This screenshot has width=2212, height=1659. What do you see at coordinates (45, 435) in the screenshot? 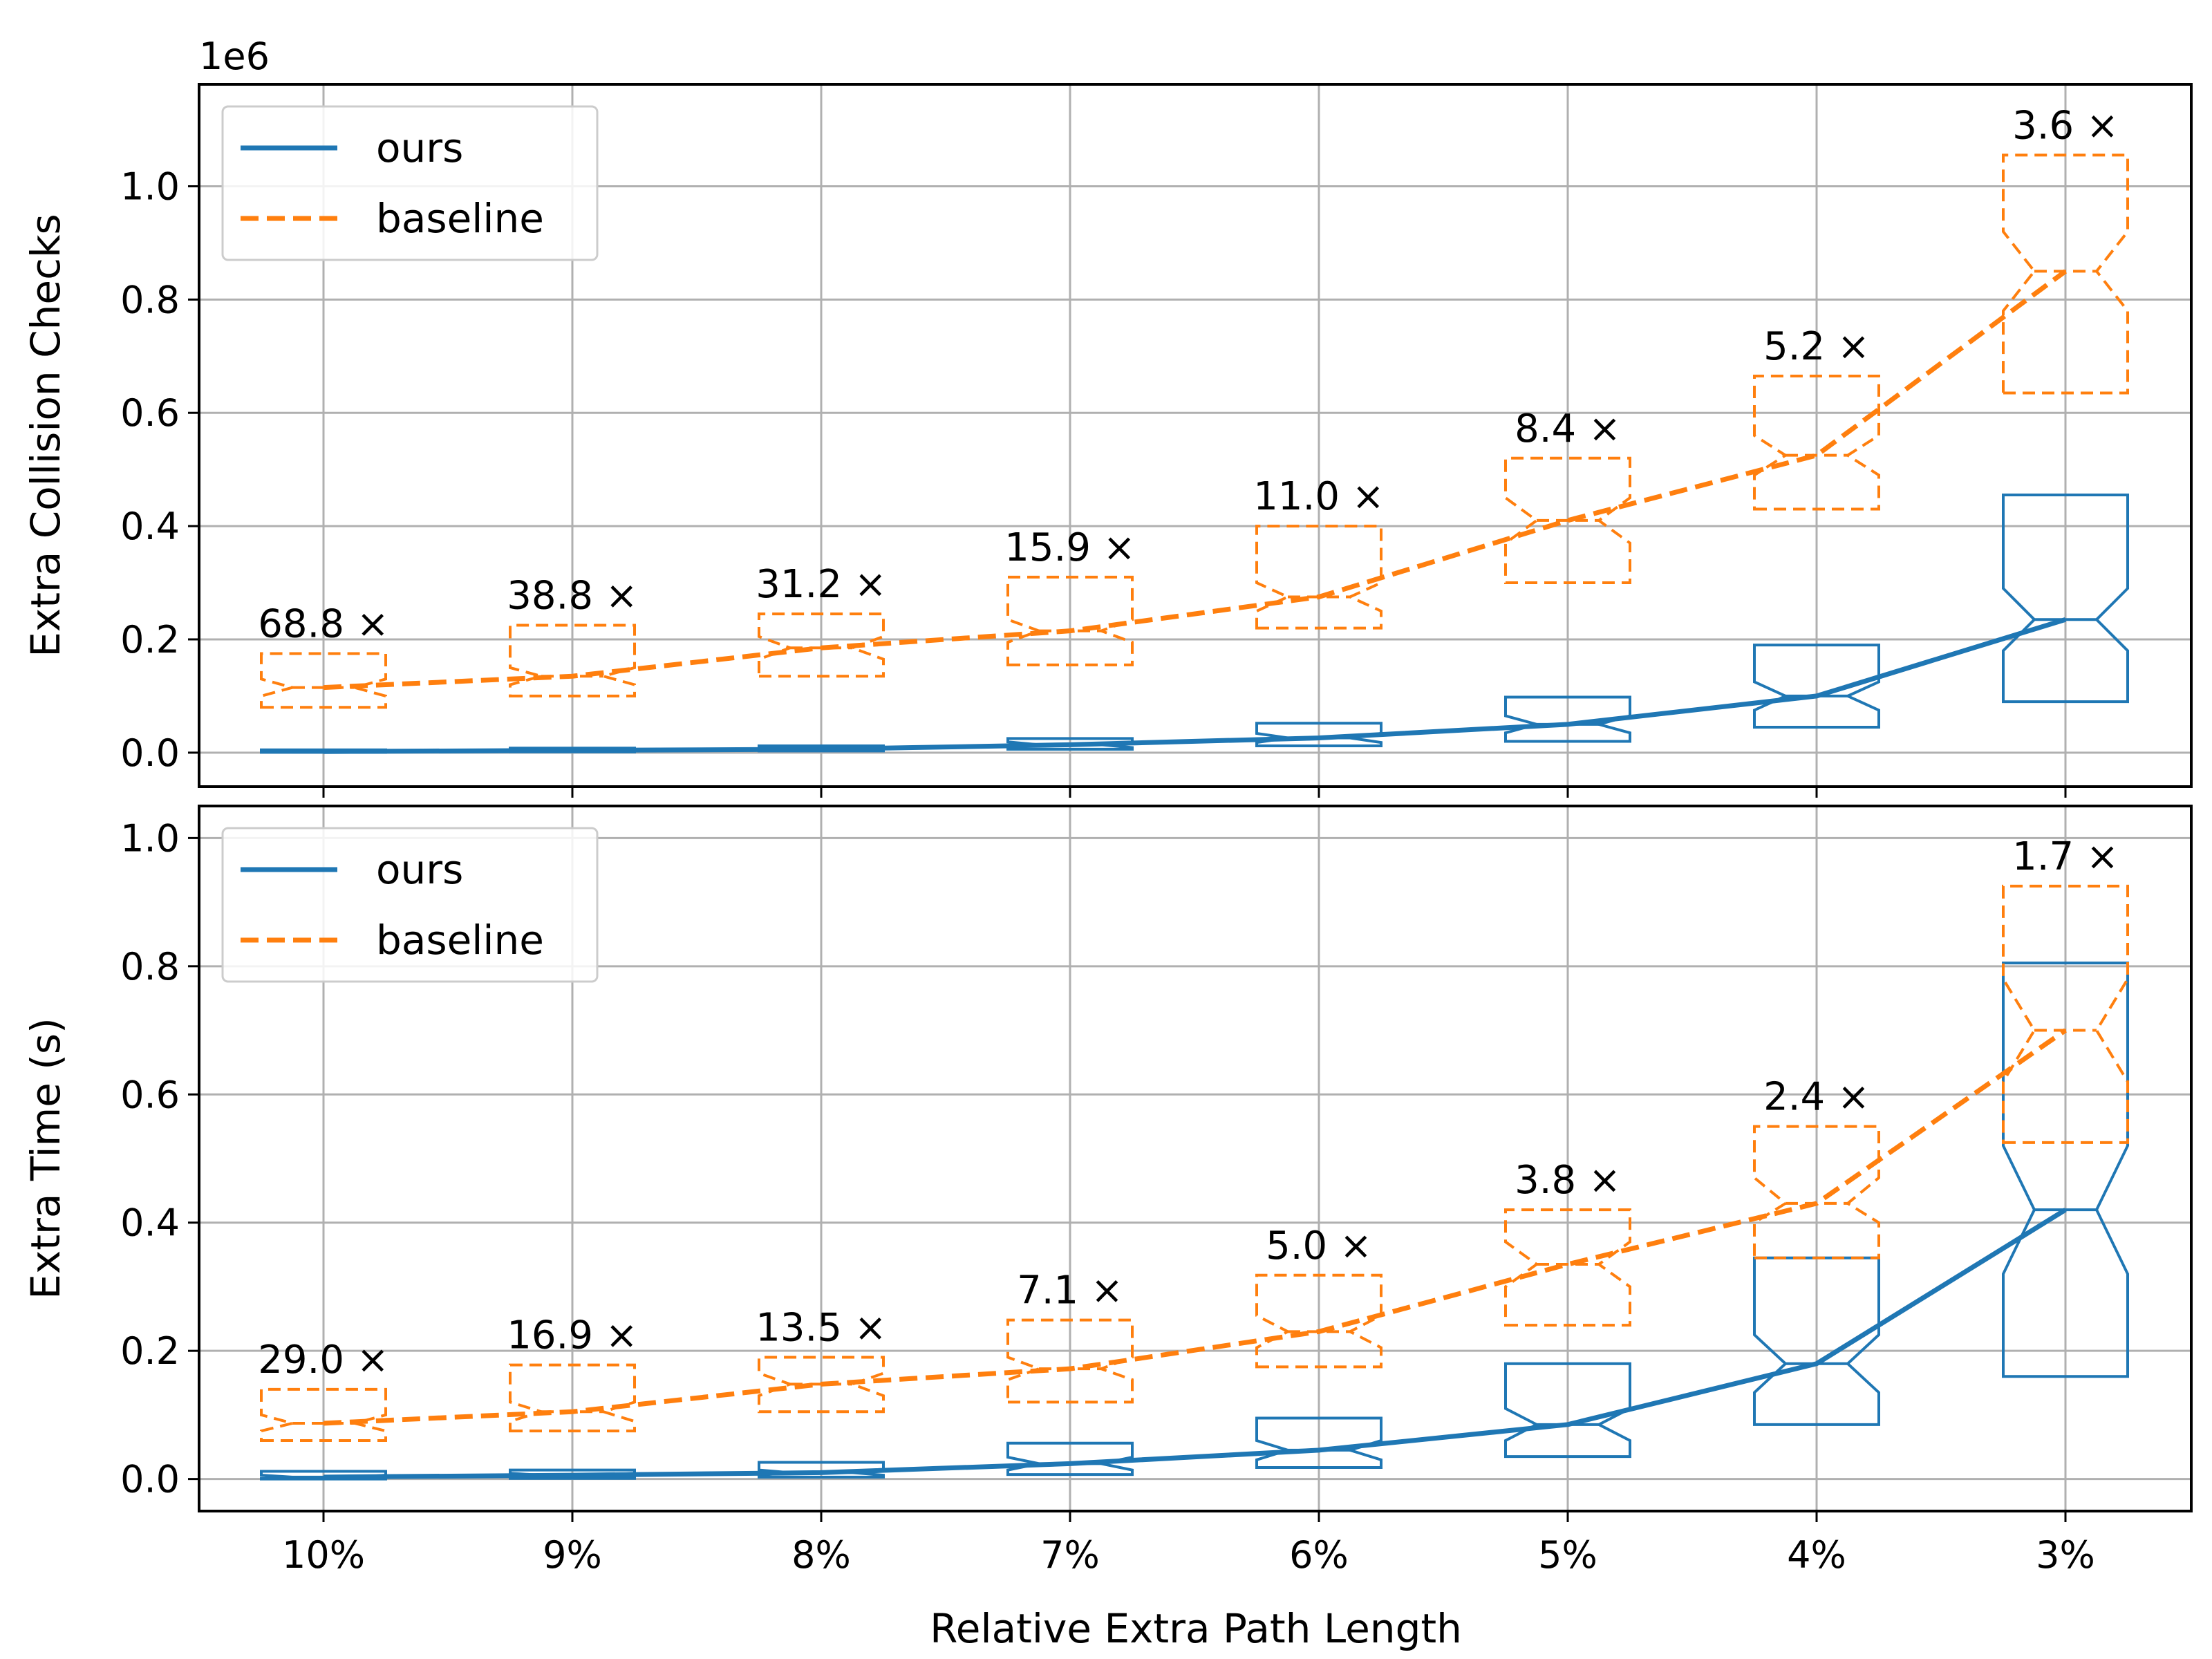
I see `y-axis-label: Extra Collision Checks` at bounding box center [45, 435].